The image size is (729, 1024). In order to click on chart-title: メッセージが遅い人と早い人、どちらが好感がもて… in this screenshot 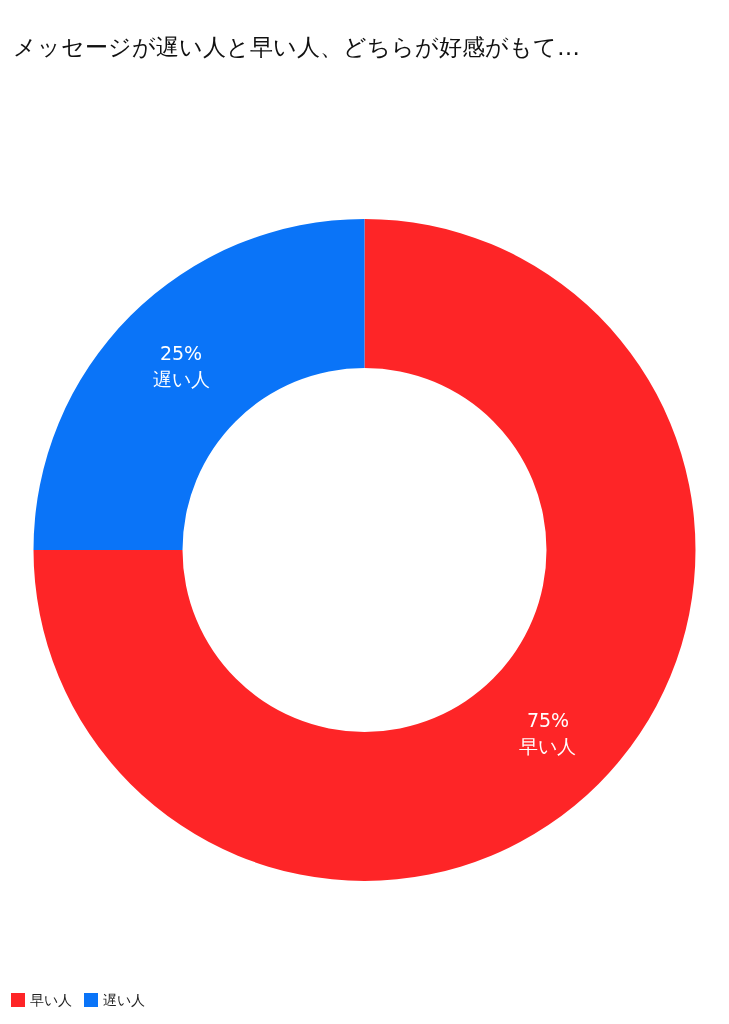, I will do `click(296, 46)`.